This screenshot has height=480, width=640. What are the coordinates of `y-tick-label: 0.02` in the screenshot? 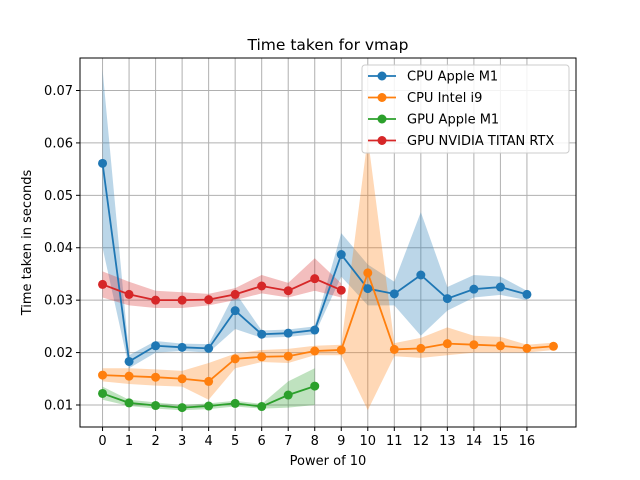 It's located at (58, 353).